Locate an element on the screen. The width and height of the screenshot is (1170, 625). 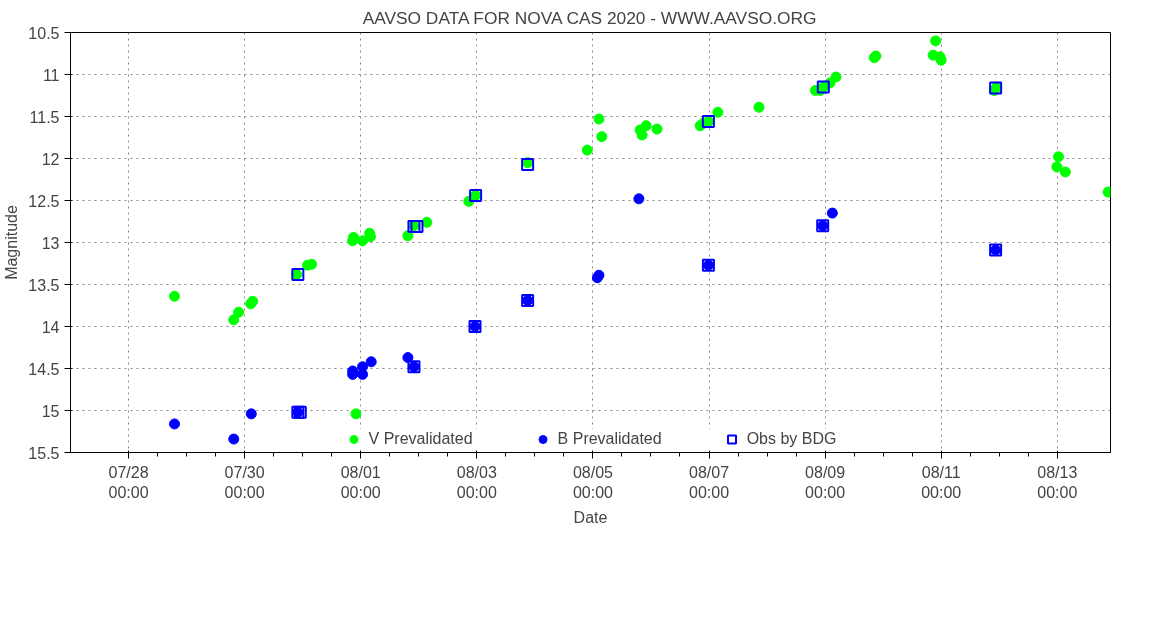
y-tick-label: 11.5 is located at coordinates (44, 117).